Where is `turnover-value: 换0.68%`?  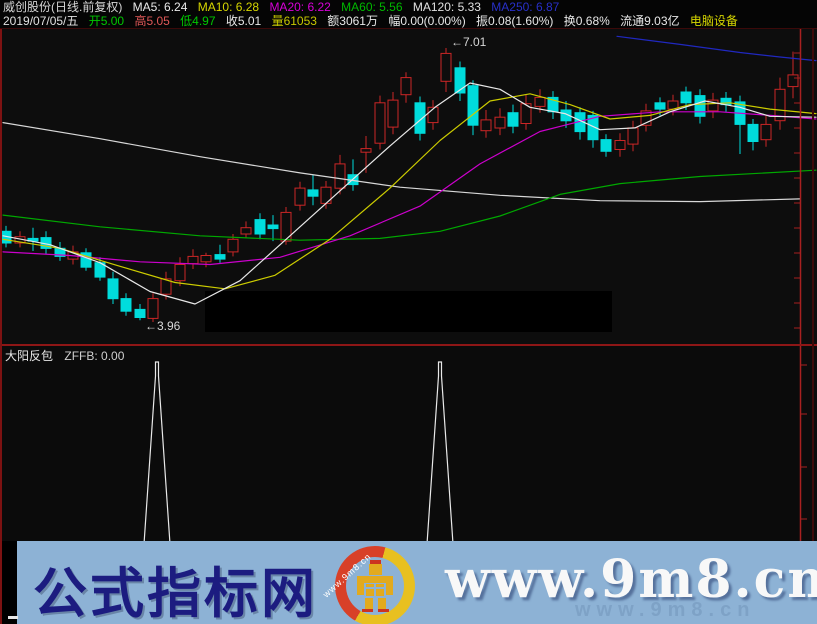 turnover-value: 换0.68% is located at coordinates (586, 21).